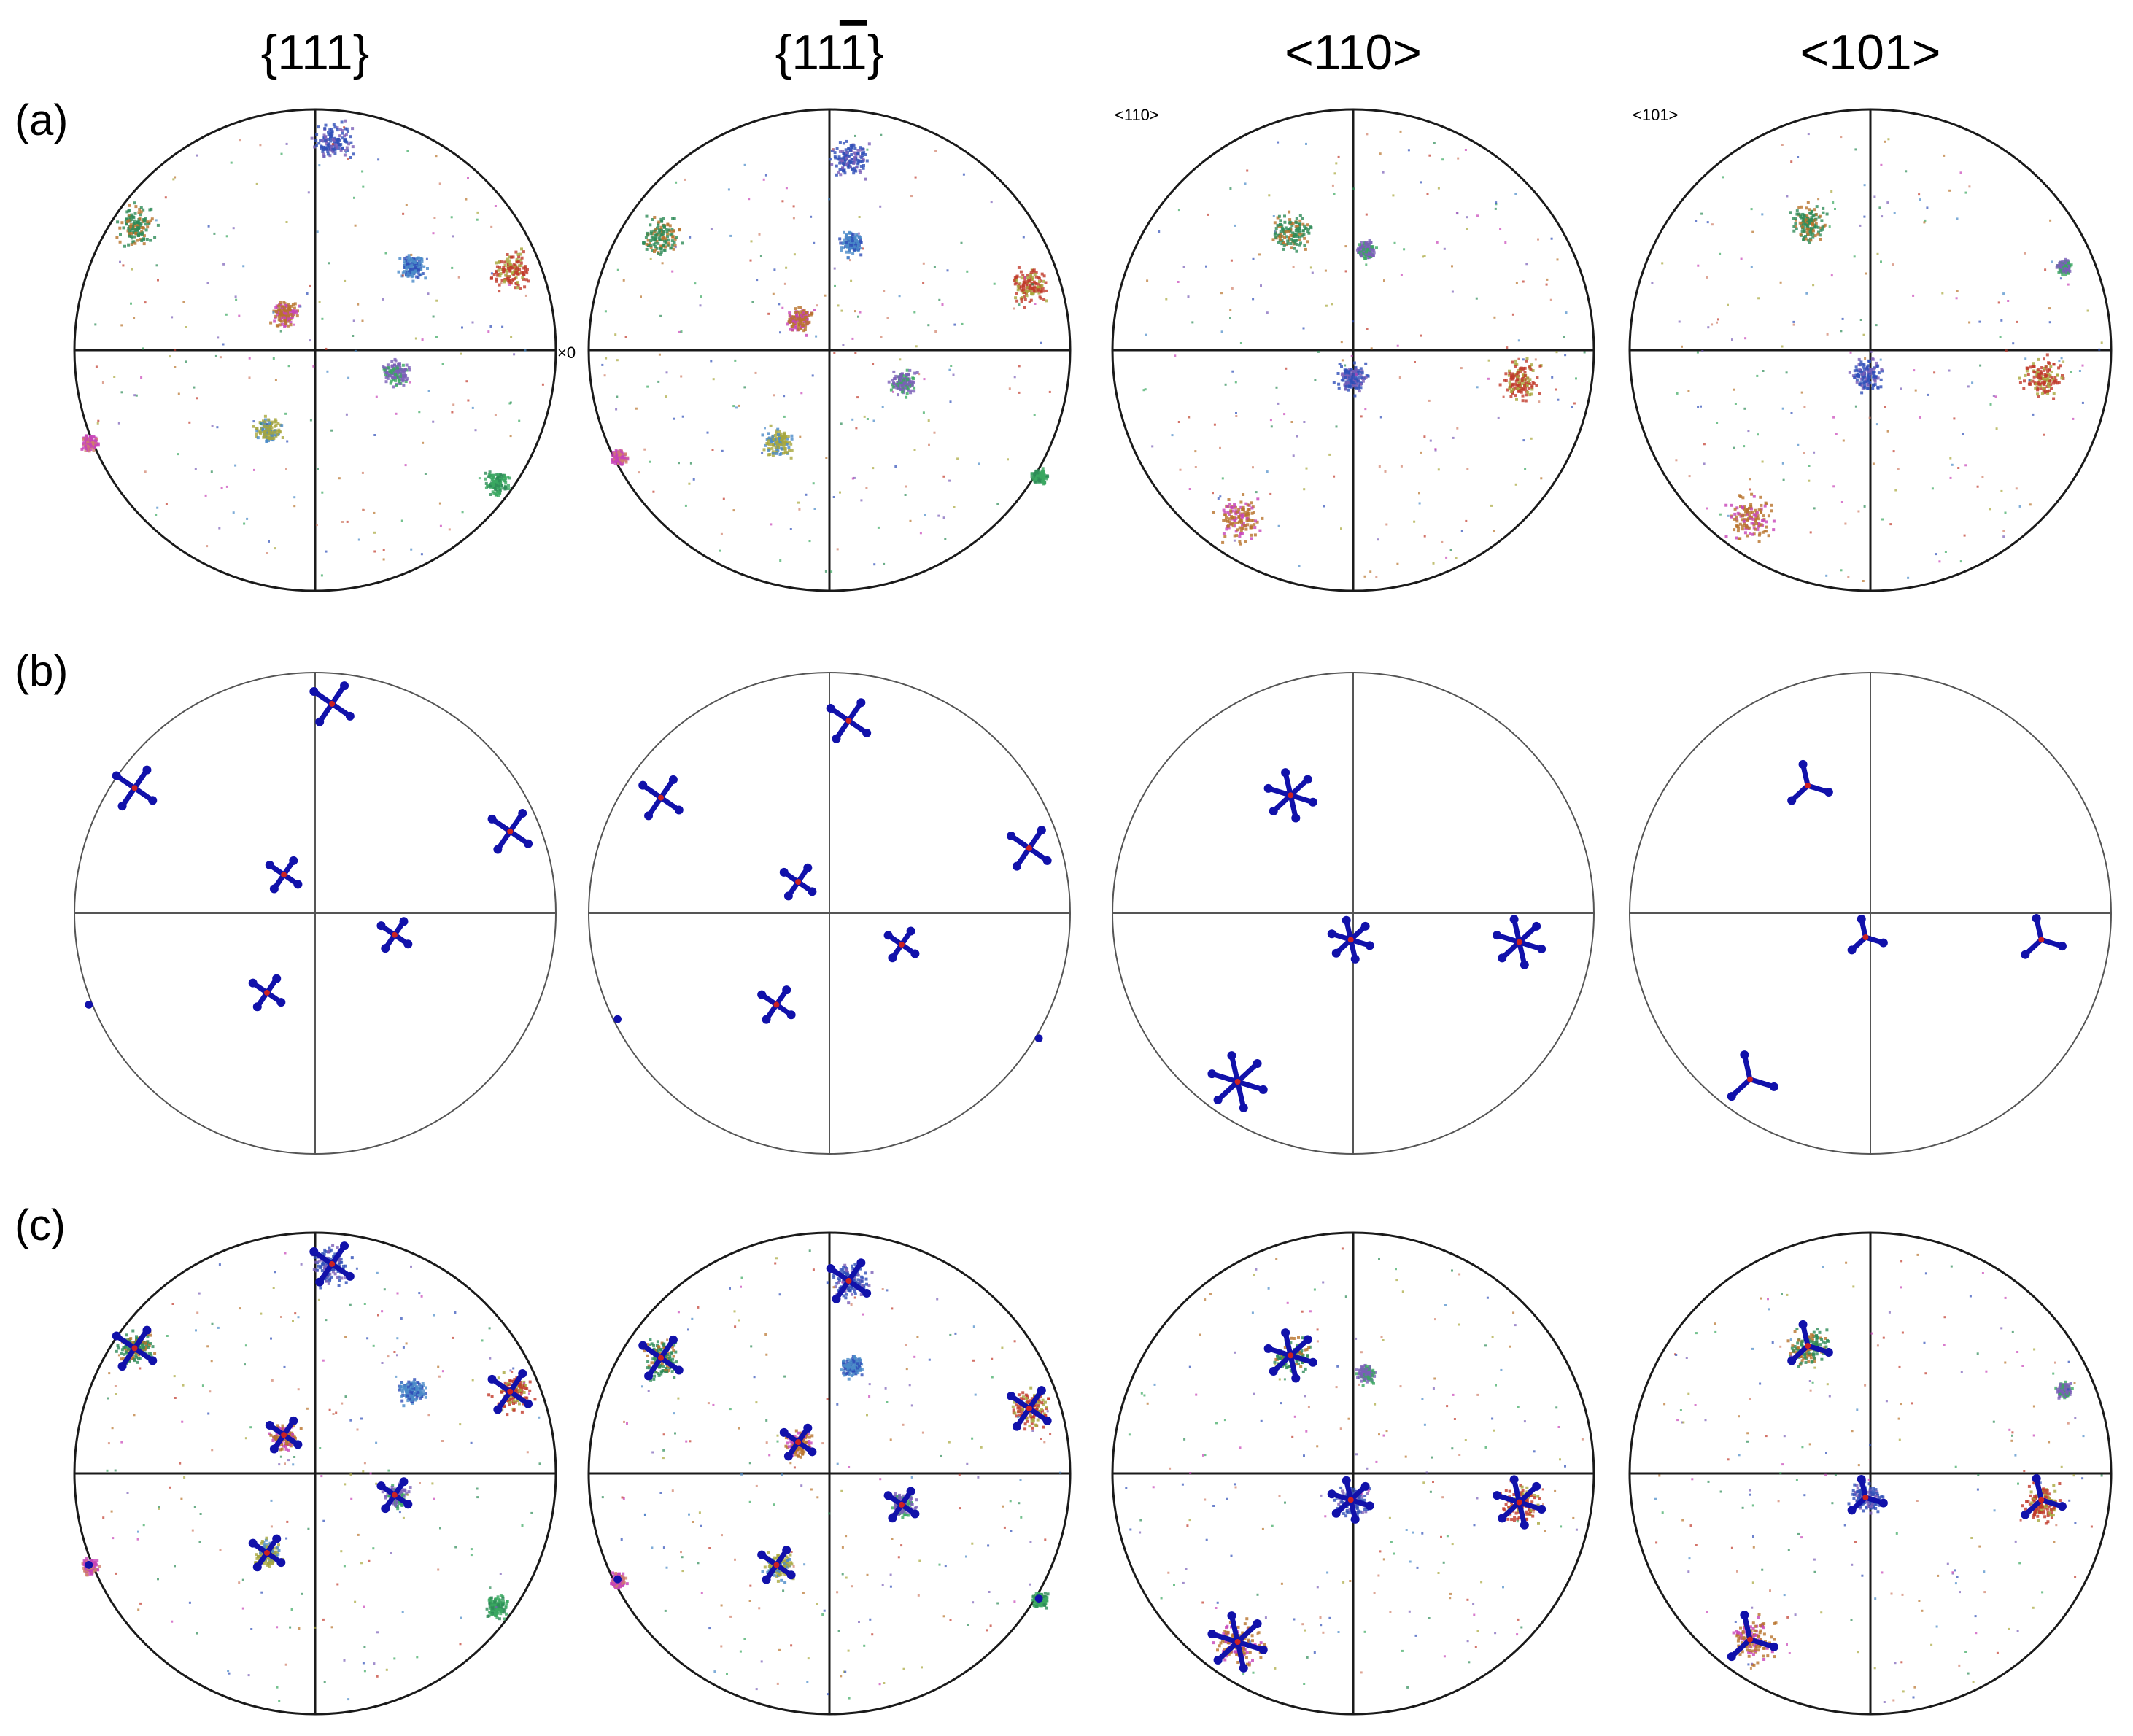 Image resolution: width=2133 pixels, height=1736 pixels. Describe the element at coordinates (851, 245) in the screenshot. I see `texture-cluster` at that location.